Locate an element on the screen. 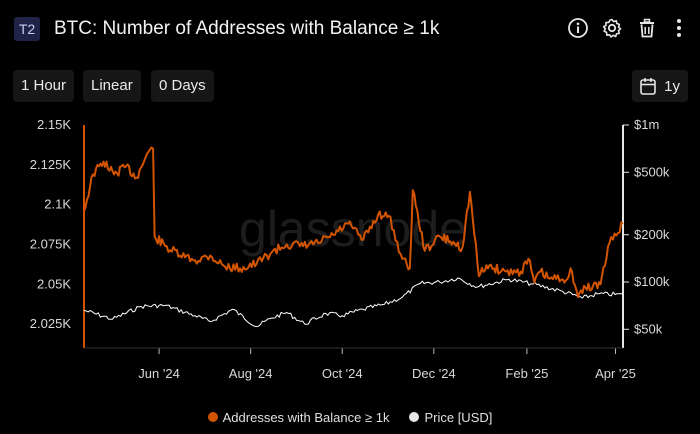 This screenshot has width=700, height=434. legend-item-addresses: Addresses with Balance ≥ 1k is located at coordinates (298, 417).